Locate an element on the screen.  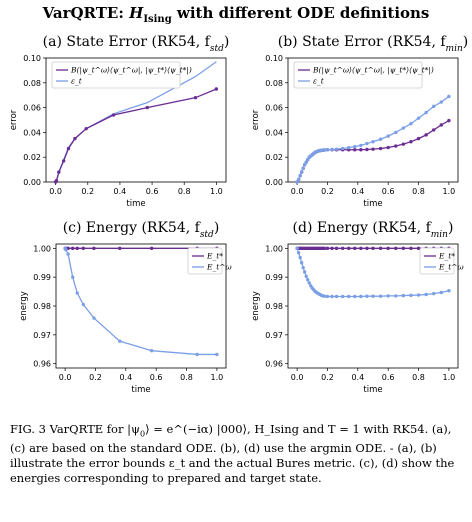
y-tick-label: 0.02 is located at coordinates (274, 157).